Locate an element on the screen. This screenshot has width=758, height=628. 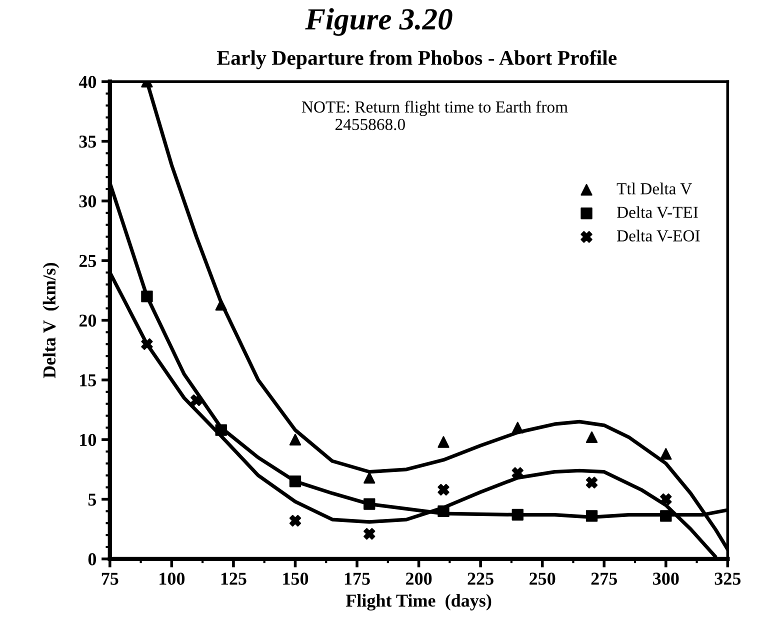
y-tick-label: 5 is located at coordinates (92, 500).